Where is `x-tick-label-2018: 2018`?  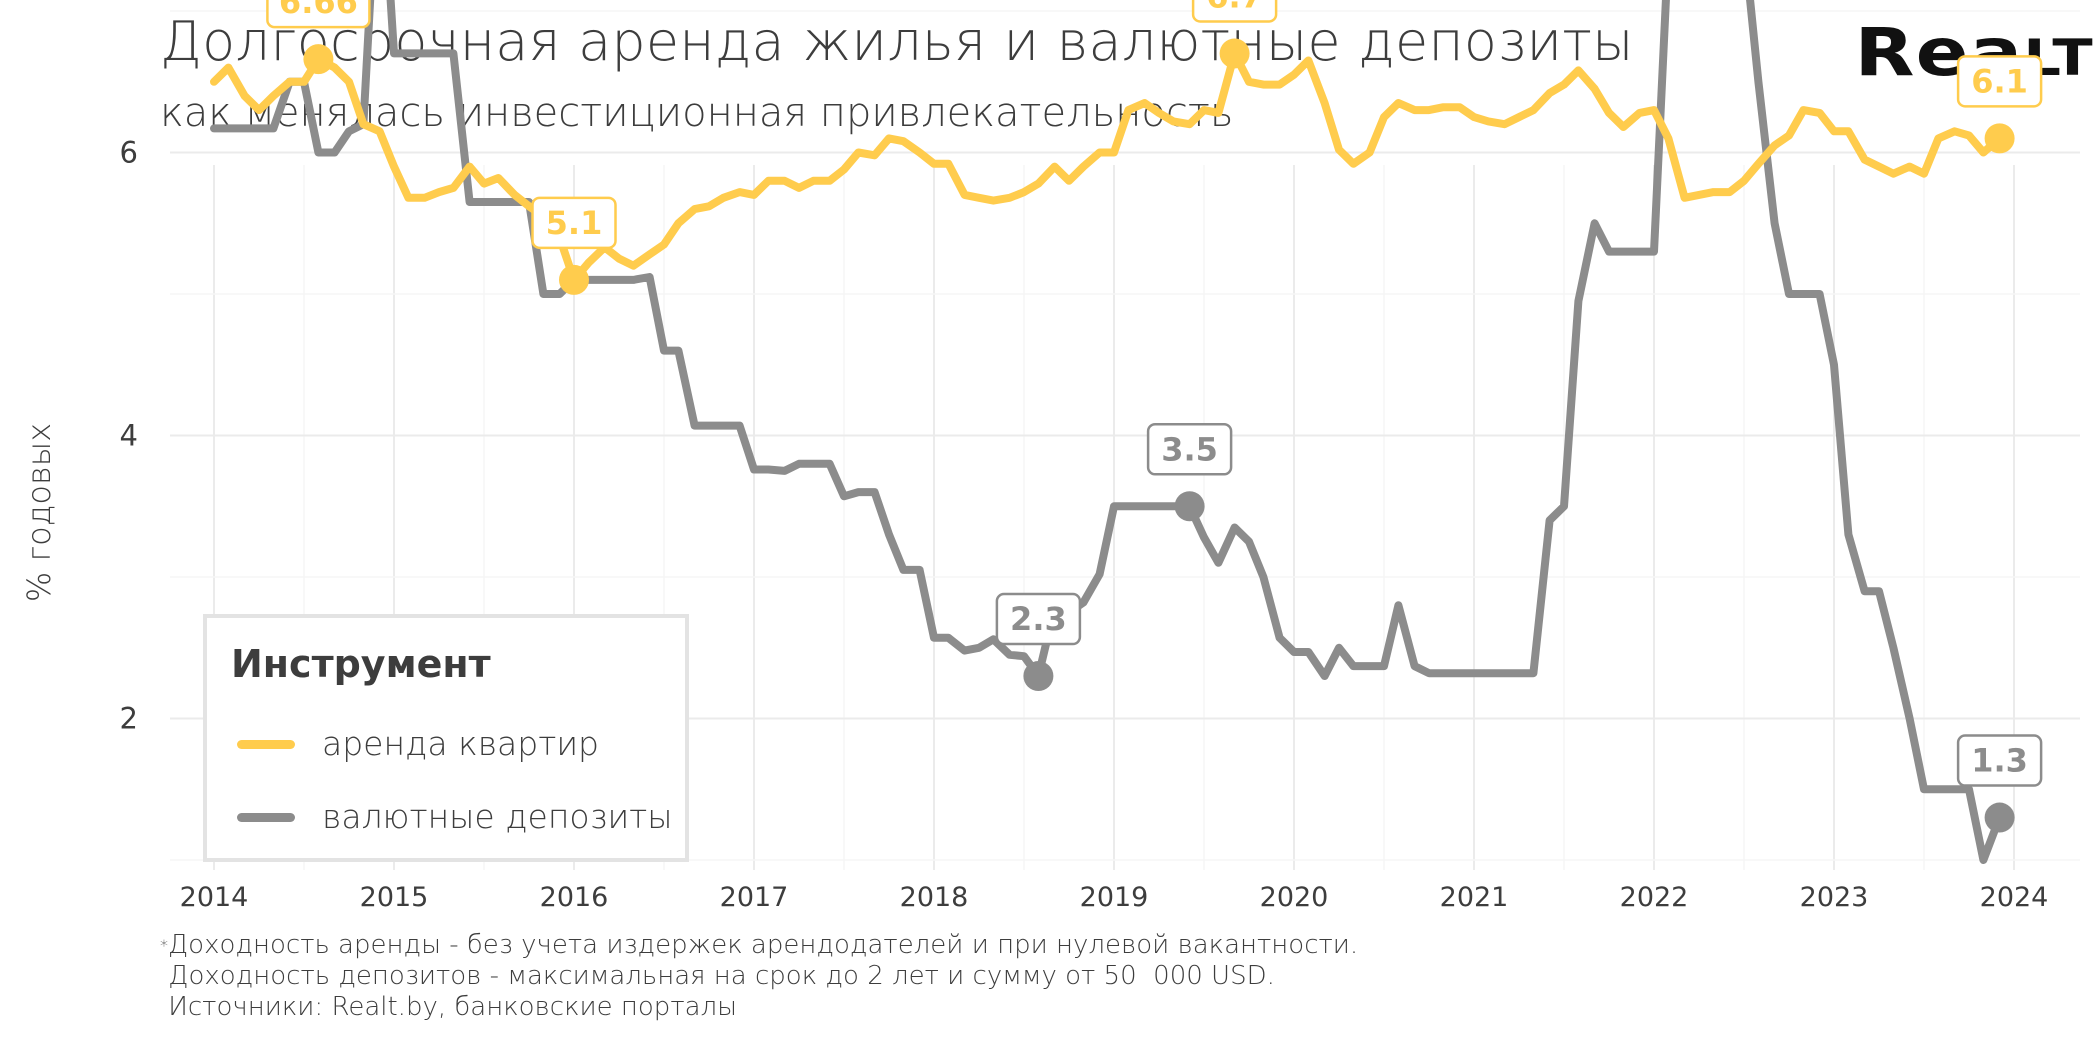
x-tick-label-2018: 2018 is located at coordinates (934, 897).